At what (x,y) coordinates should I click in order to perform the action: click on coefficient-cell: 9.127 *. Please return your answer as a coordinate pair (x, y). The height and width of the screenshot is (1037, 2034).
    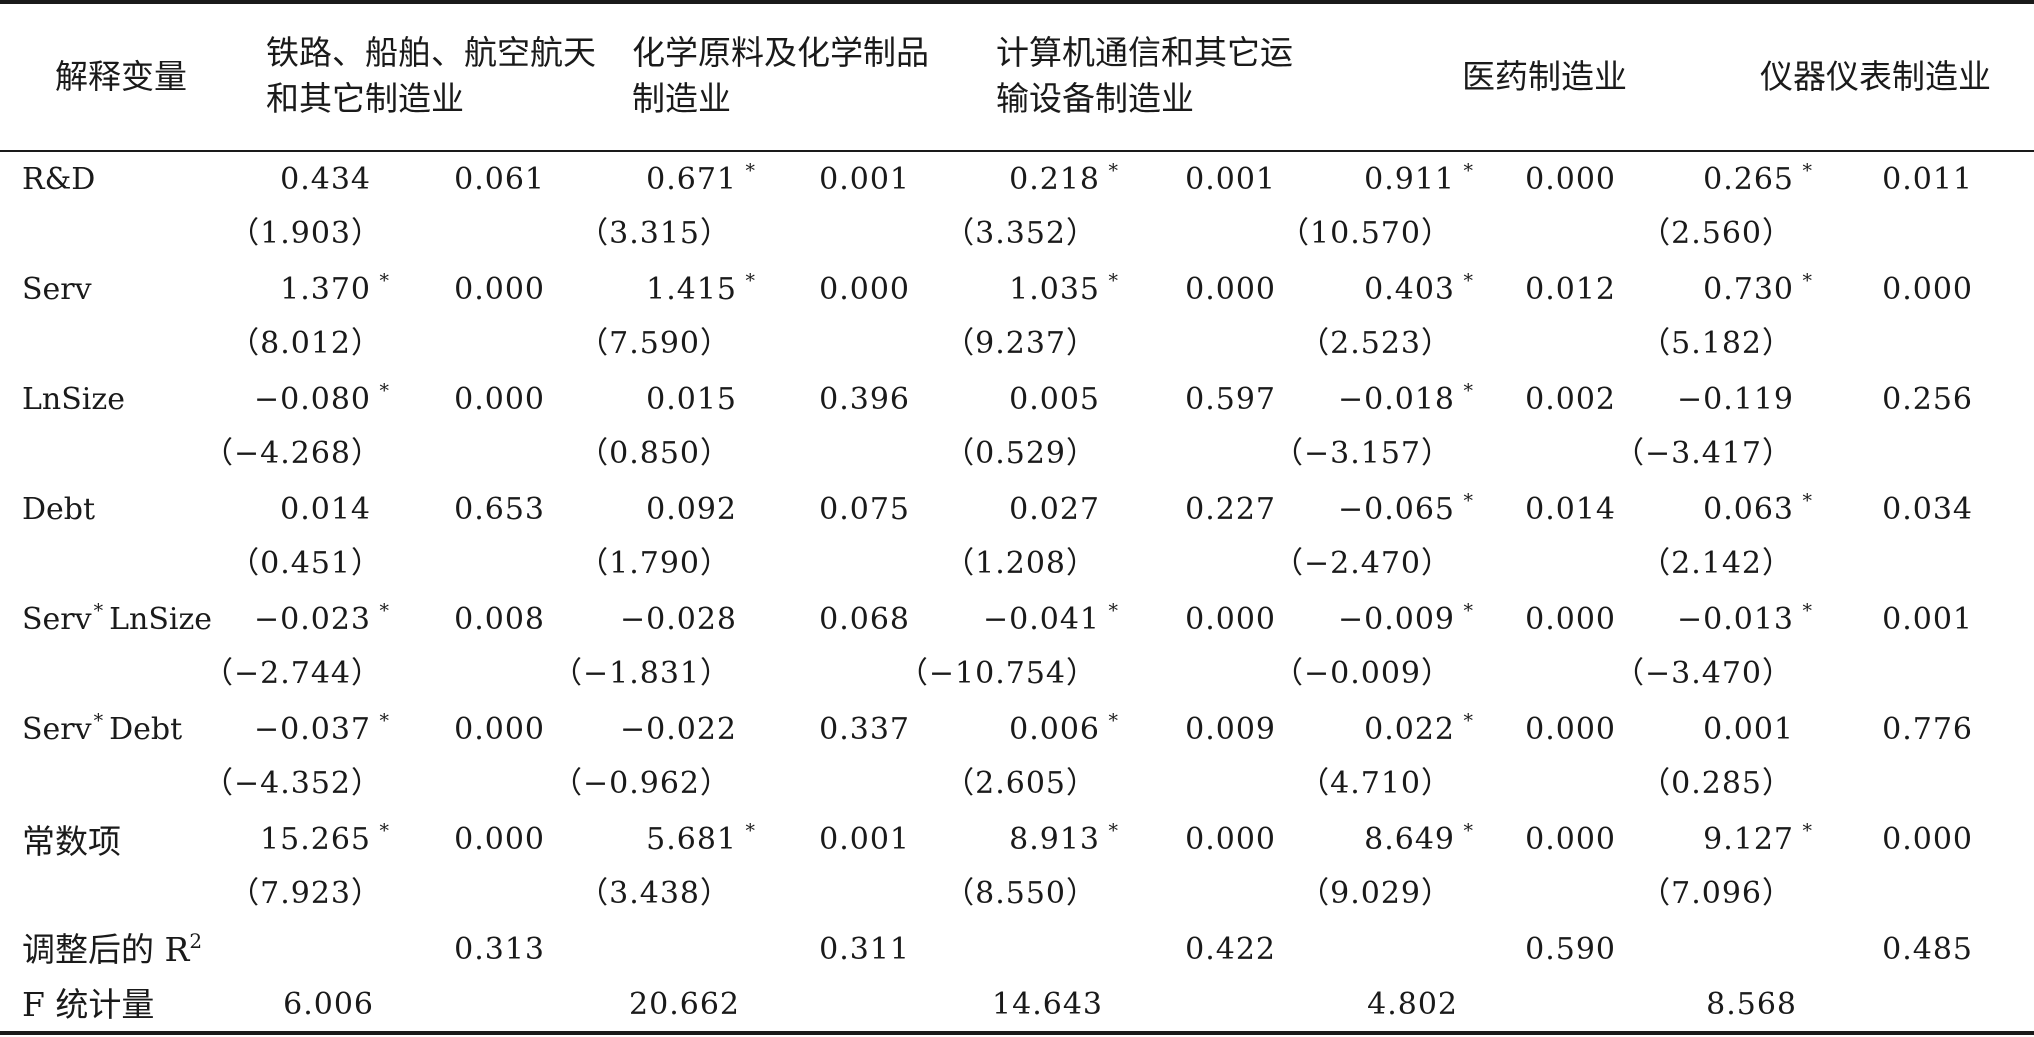
    Looking at the image, I should click on (1713, 838).